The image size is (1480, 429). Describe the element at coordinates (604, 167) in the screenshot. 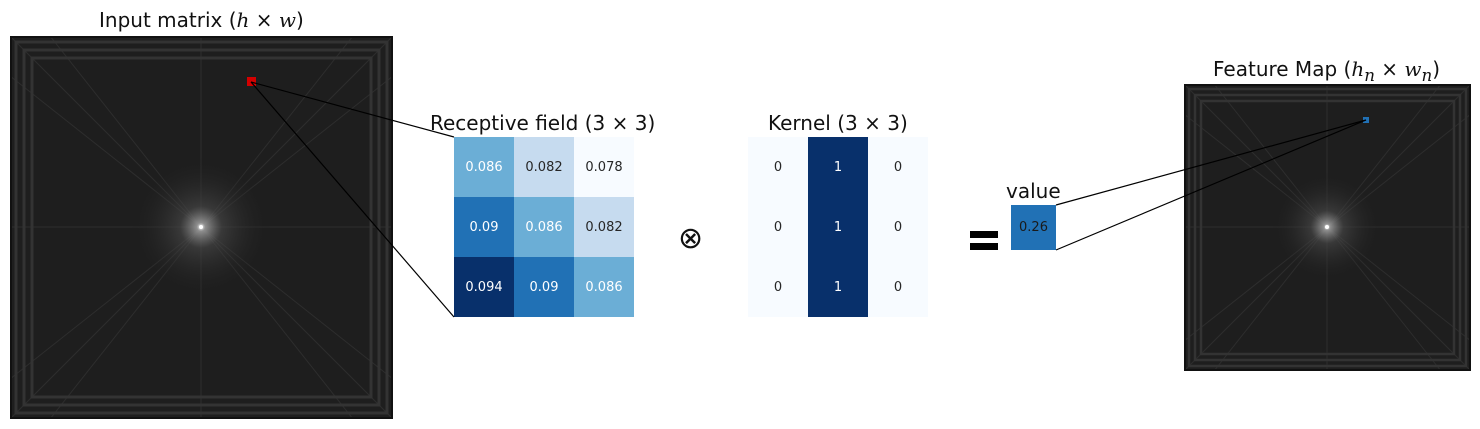

I see `receptive-cell: 0.078` at that location.